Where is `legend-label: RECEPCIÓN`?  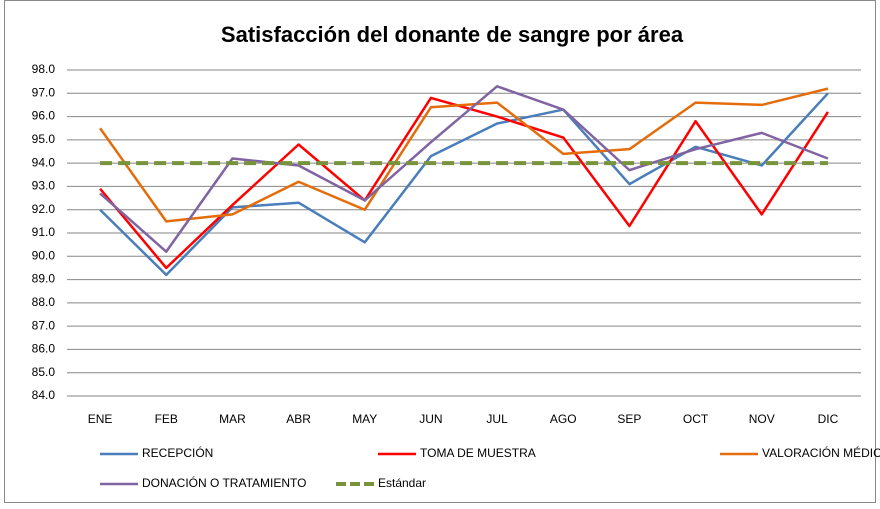 legend-label: RECEPCIÓN is located at coordinates (177, 452).